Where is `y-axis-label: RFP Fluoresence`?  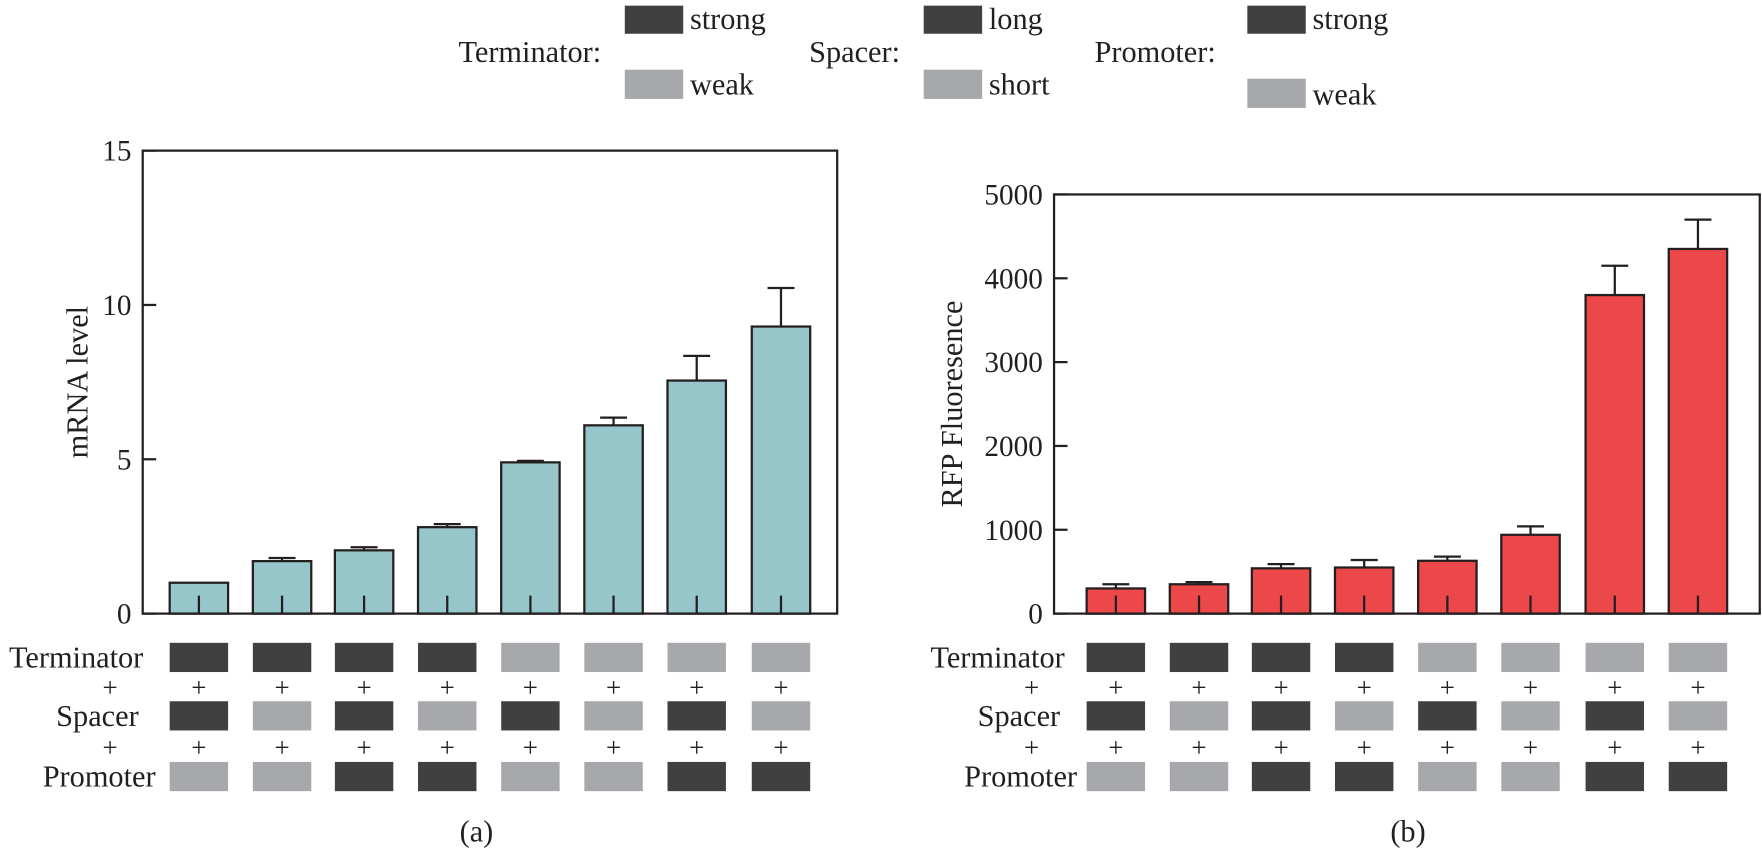
y-axis-label: RFP Fluoresence is located at coordinates (952, 404).